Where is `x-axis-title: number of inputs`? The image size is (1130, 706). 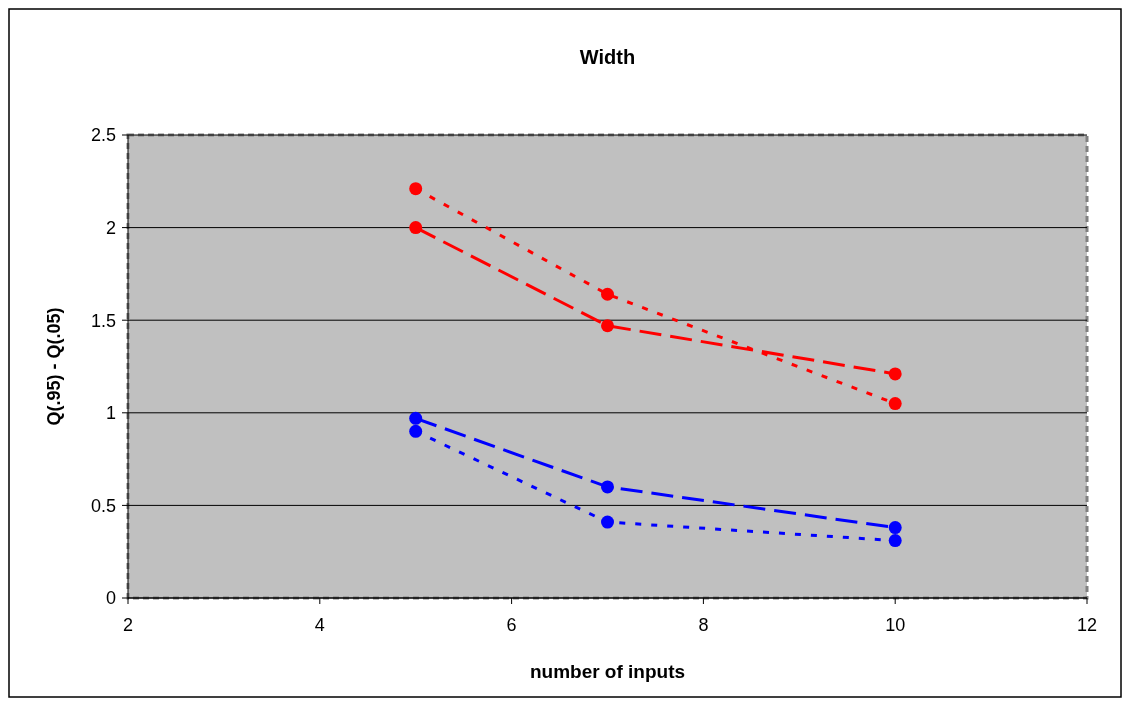 x-axis-title: number of inputs is located at coordinates (607, 671).